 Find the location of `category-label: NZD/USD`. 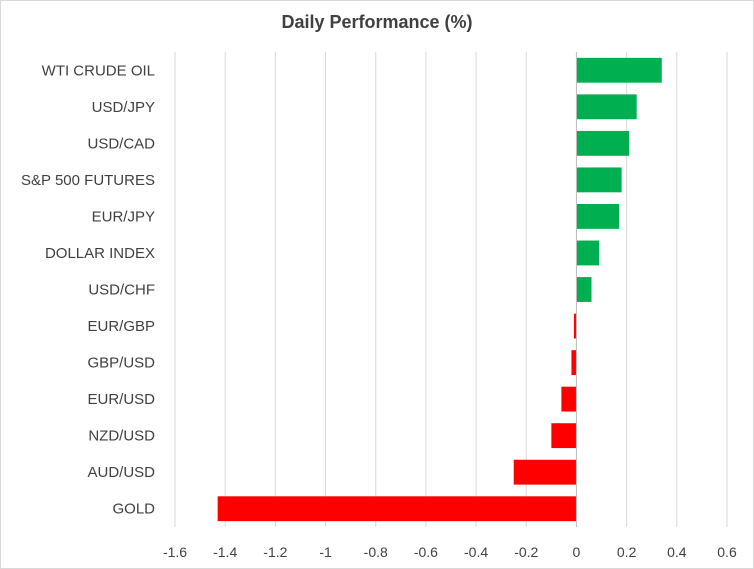

category-label: NZD/USD is located at coordinates (121, 436).